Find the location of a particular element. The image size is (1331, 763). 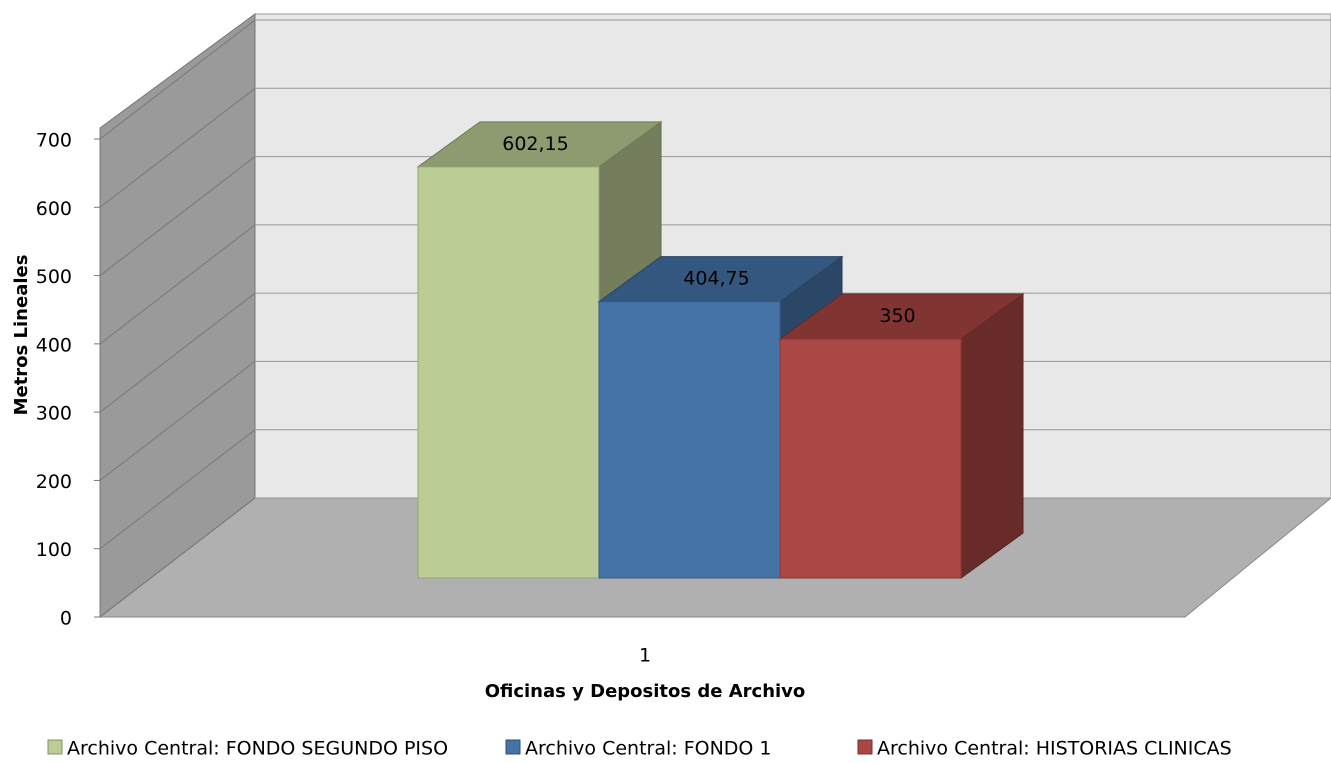

bar-side is located at coordinates (992, 436).